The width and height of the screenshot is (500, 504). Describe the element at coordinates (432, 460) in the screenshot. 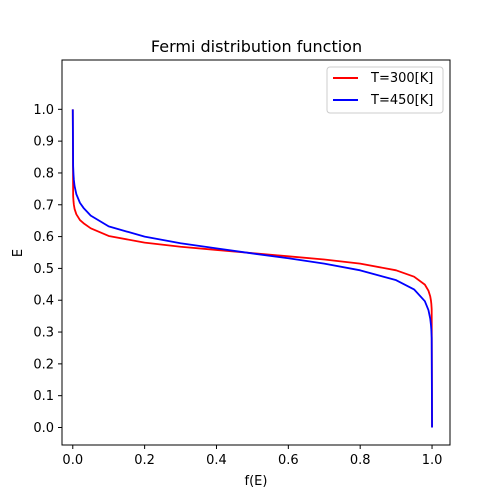

I see `x-tick-label: 1.0` at that location.